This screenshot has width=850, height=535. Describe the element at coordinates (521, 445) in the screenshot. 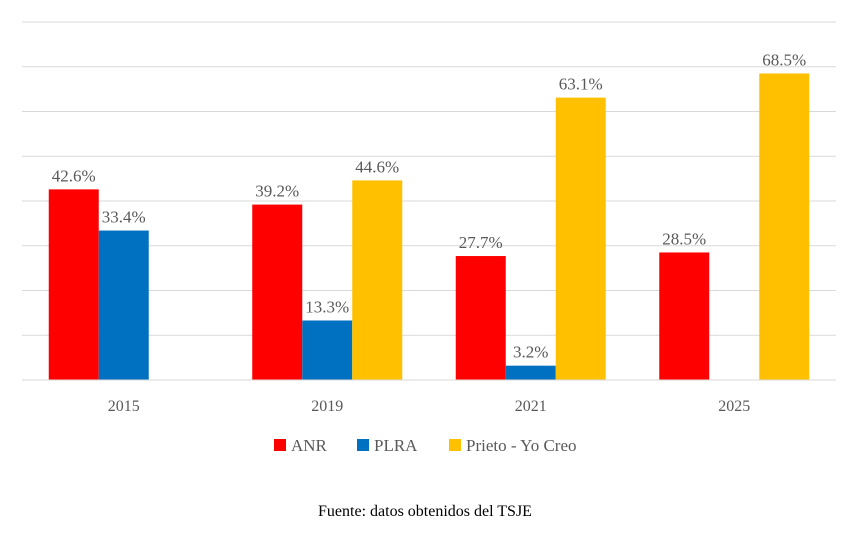

I see `legend-label: Prieto - Yo Creo` at that location.